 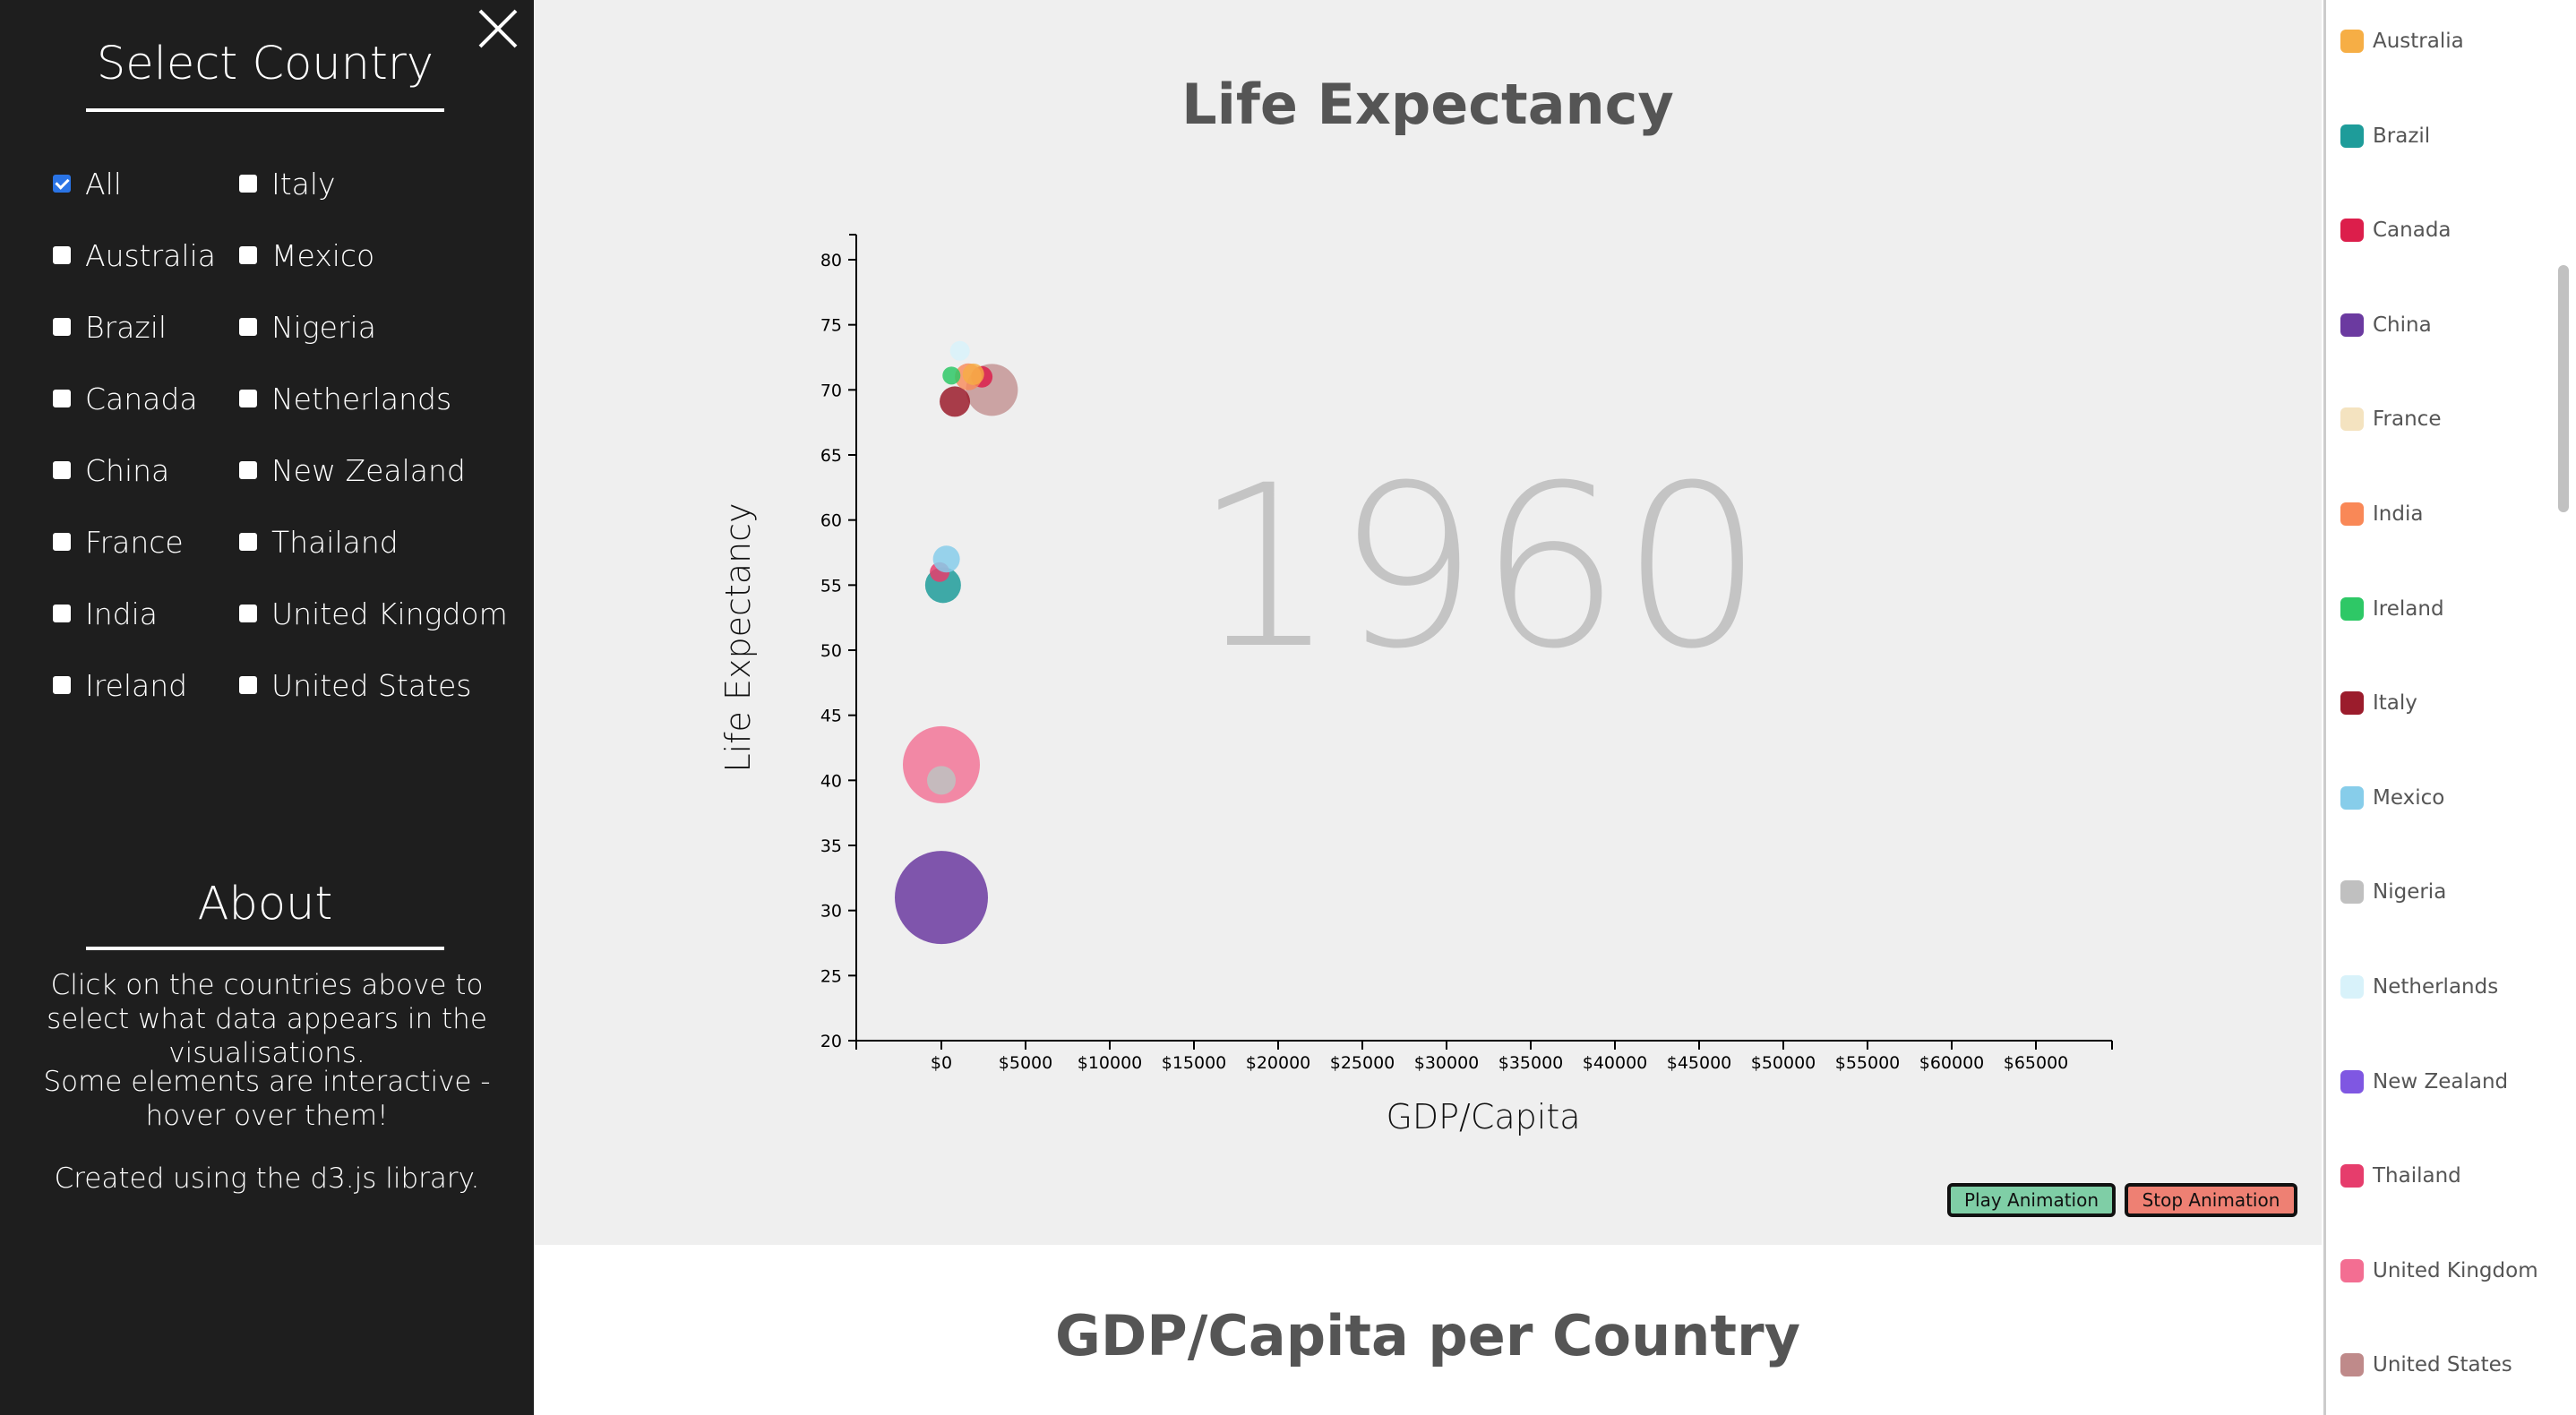 I want to click on legend-item-china: China, so click(x=2386, y=325).